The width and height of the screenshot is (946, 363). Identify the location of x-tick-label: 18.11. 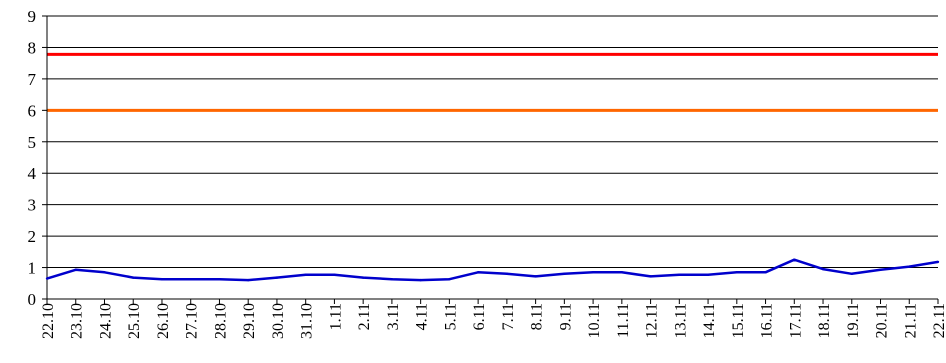
(824, 320).